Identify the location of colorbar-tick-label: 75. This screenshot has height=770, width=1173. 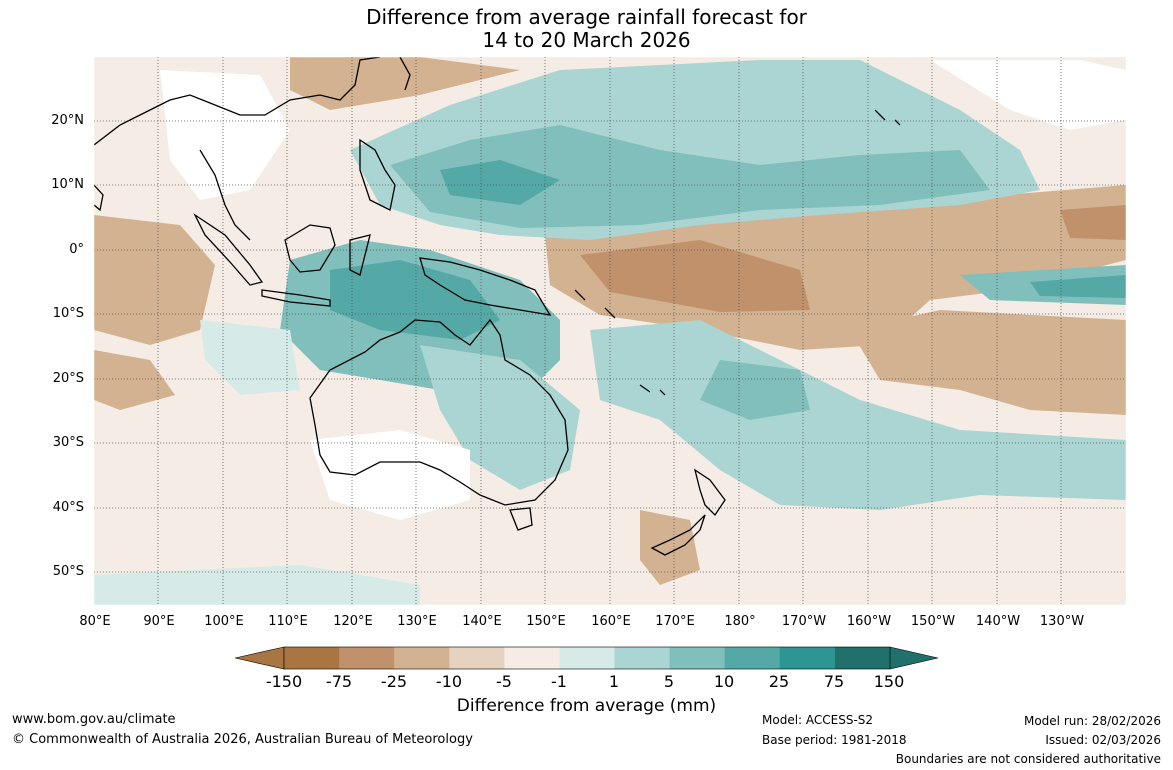
(834, 681).